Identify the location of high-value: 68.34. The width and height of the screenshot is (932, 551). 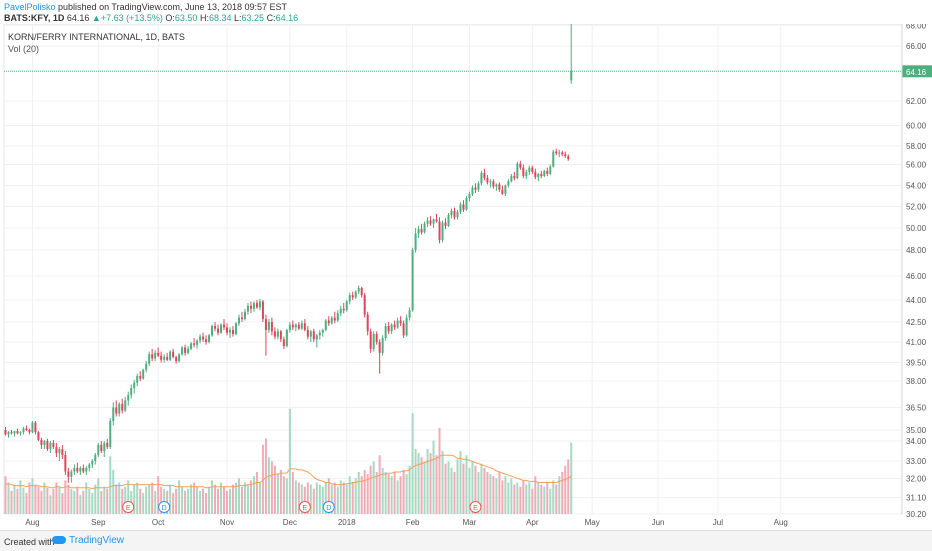
(220, 18).